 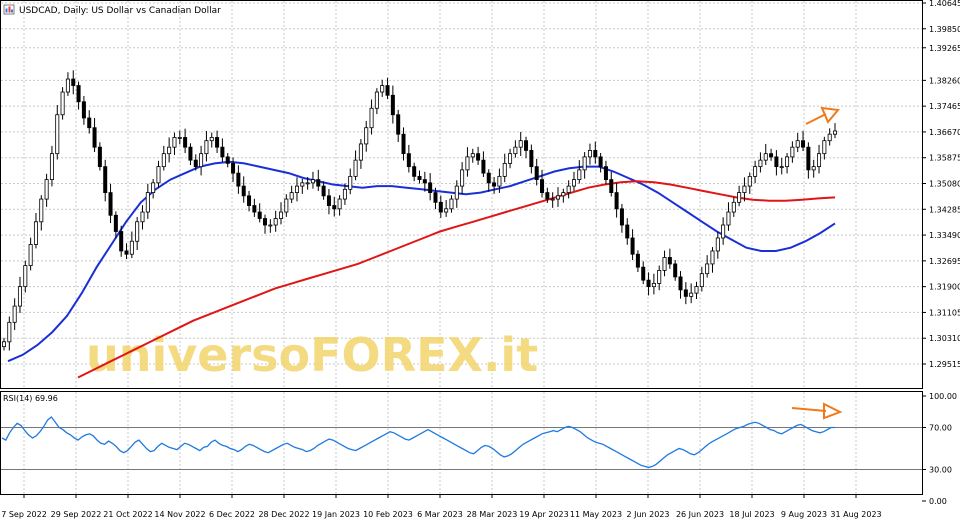 I want to click on price-tick-label: 1.29515, so click(x=944, y=364).